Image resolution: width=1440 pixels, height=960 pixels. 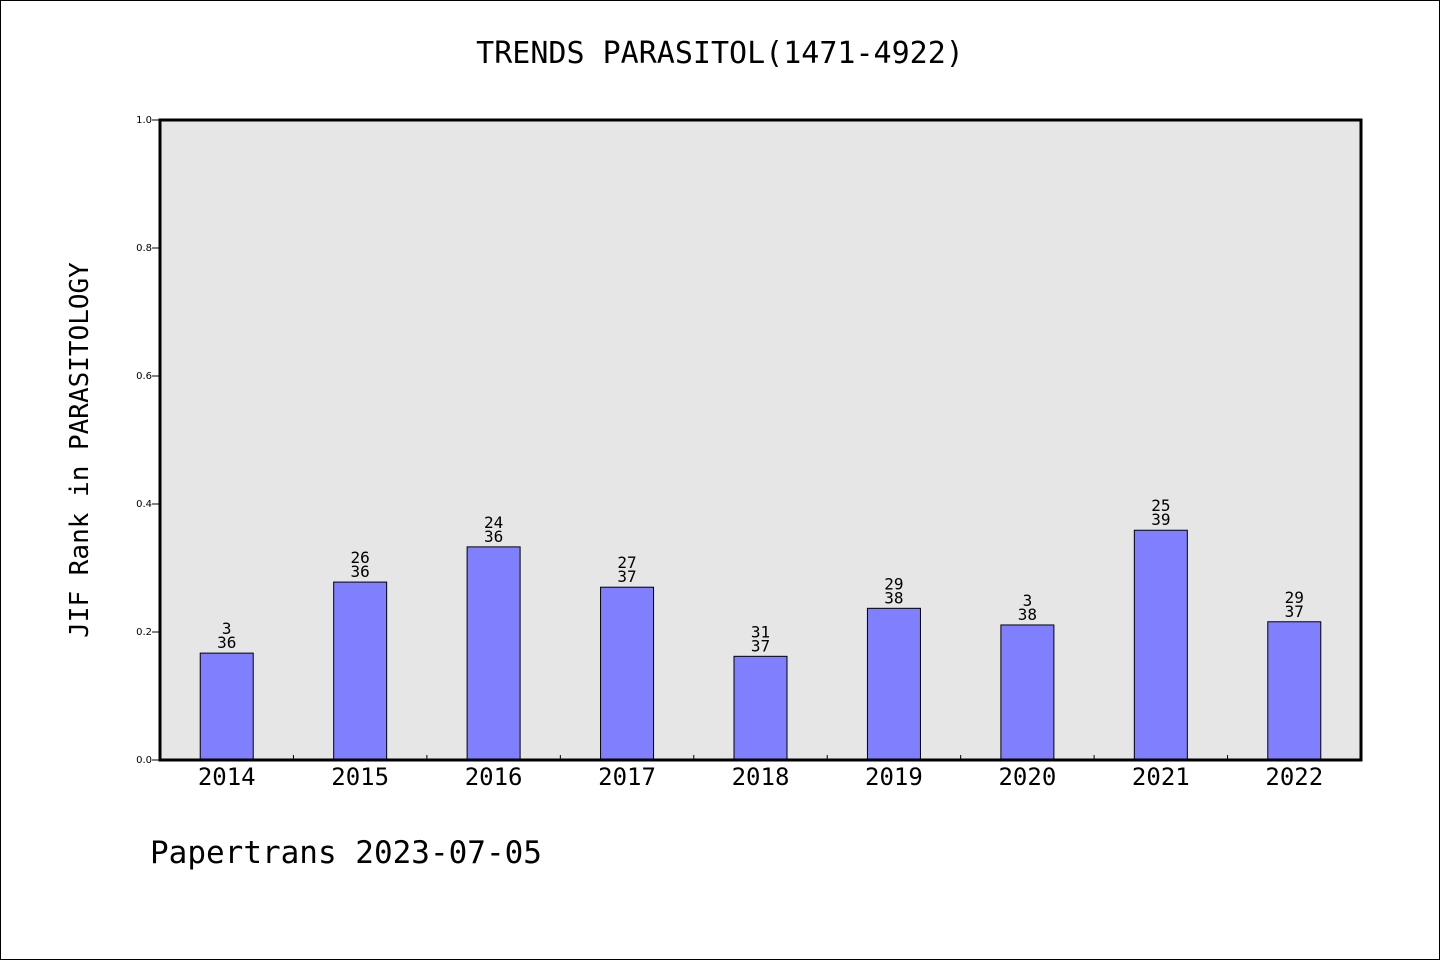 I want to click on y-ticks-group: 0.0 0.2 0.4 0.6 0.8 1.0, so click(x=148, y=440).